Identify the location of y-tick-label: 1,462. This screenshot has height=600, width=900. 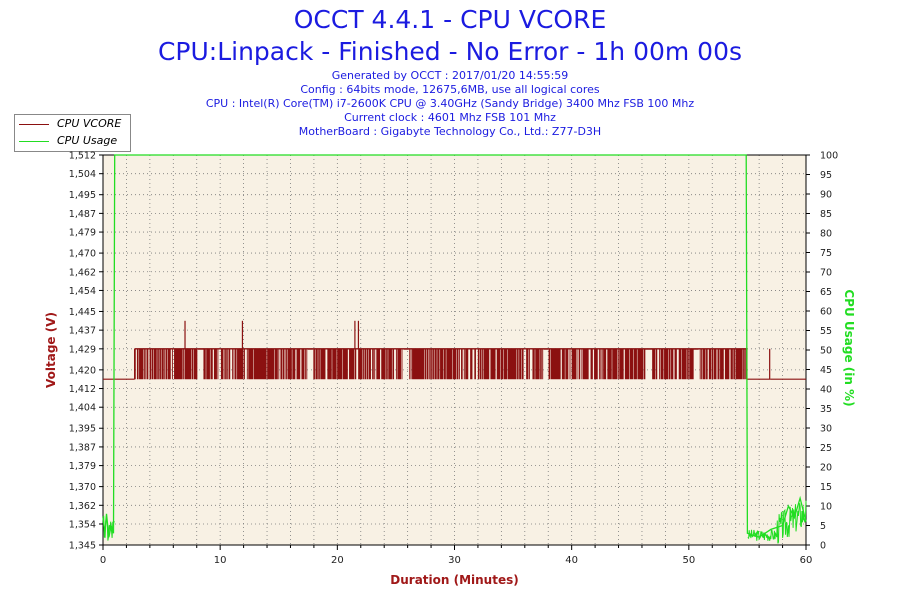
(82, 272).